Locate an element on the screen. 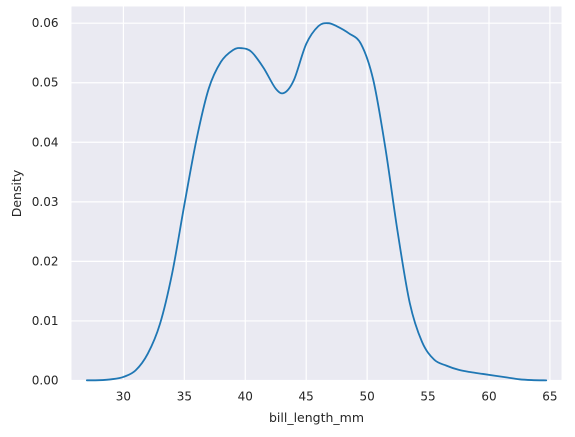 The image size is (575, 437). y-axis-ticks: 0.00 0.01 0.02 0.03 0.04 0.05 0.06 is located at coordinates (45, 201).